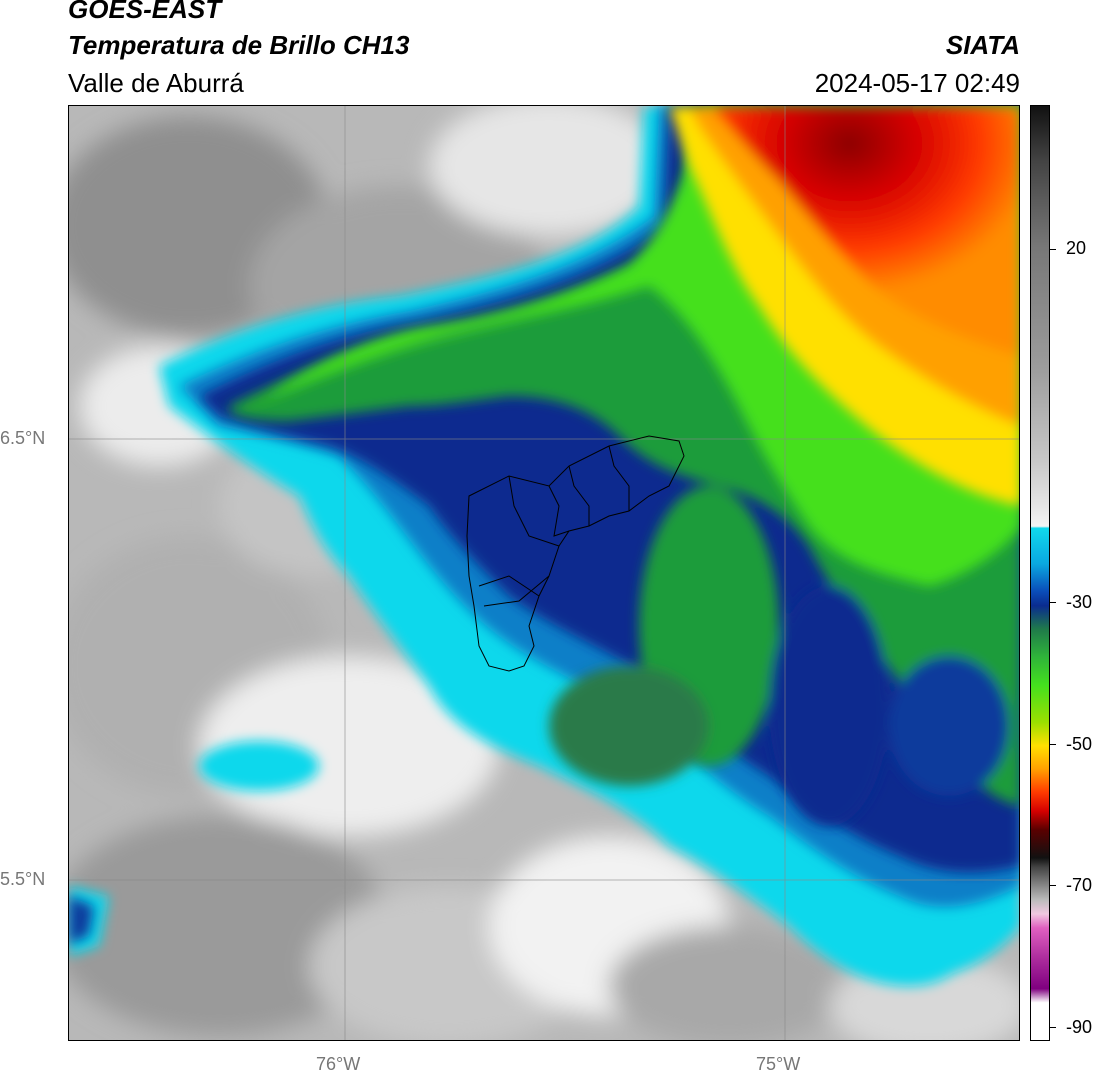 This screenshot has width=1094, height=1078. I want to click on colorbar-tick-minus70: -70, so click(1079, 885).